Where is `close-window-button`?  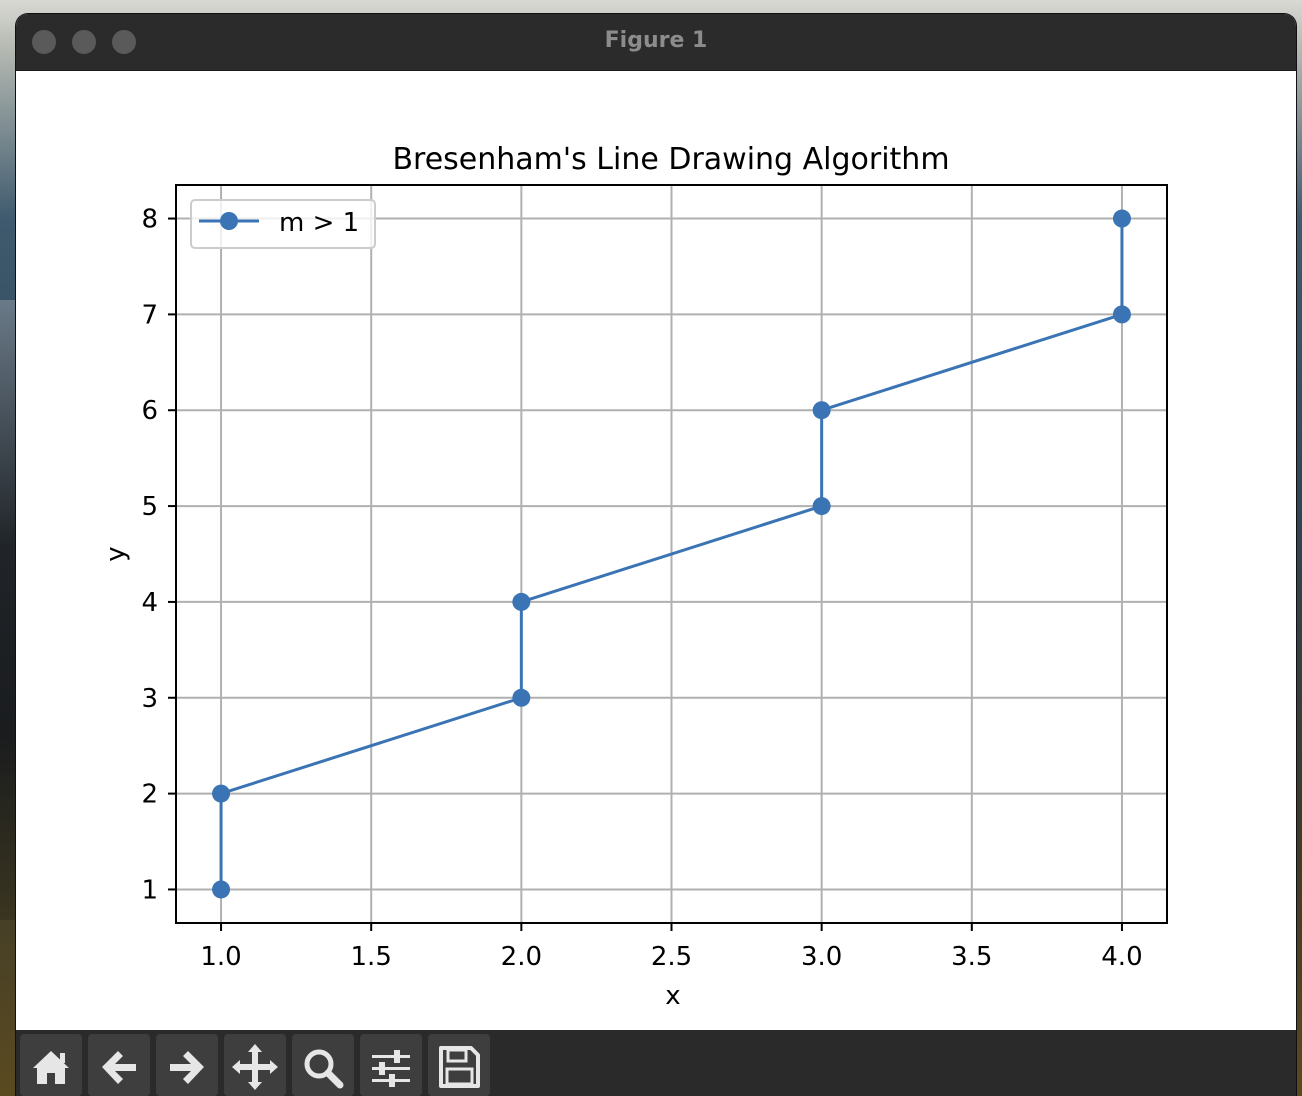 close-window-button is located at coordinates (44, 42).